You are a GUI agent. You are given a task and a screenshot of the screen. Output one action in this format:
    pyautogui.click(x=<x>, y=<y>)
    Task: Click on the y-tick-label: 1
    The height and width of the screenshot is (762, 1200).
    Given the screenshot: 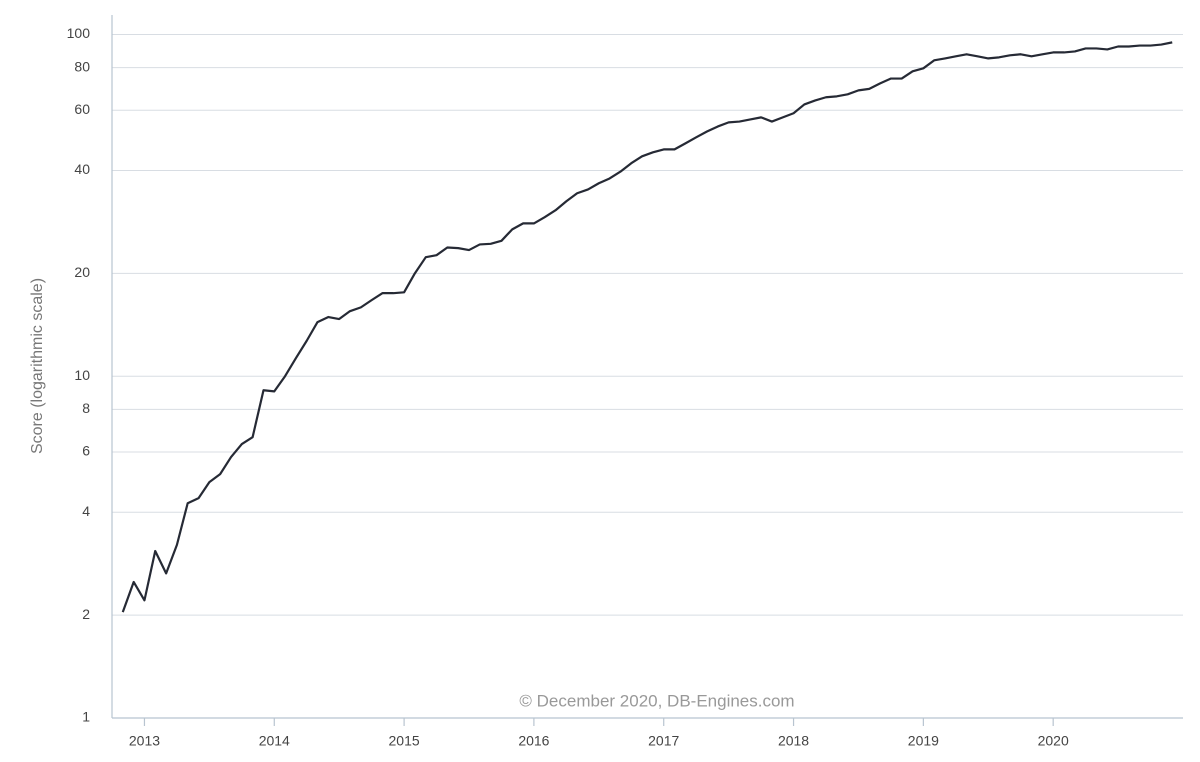 What is the action you would take?
    pyautogui.click(x=86, y=717)
    